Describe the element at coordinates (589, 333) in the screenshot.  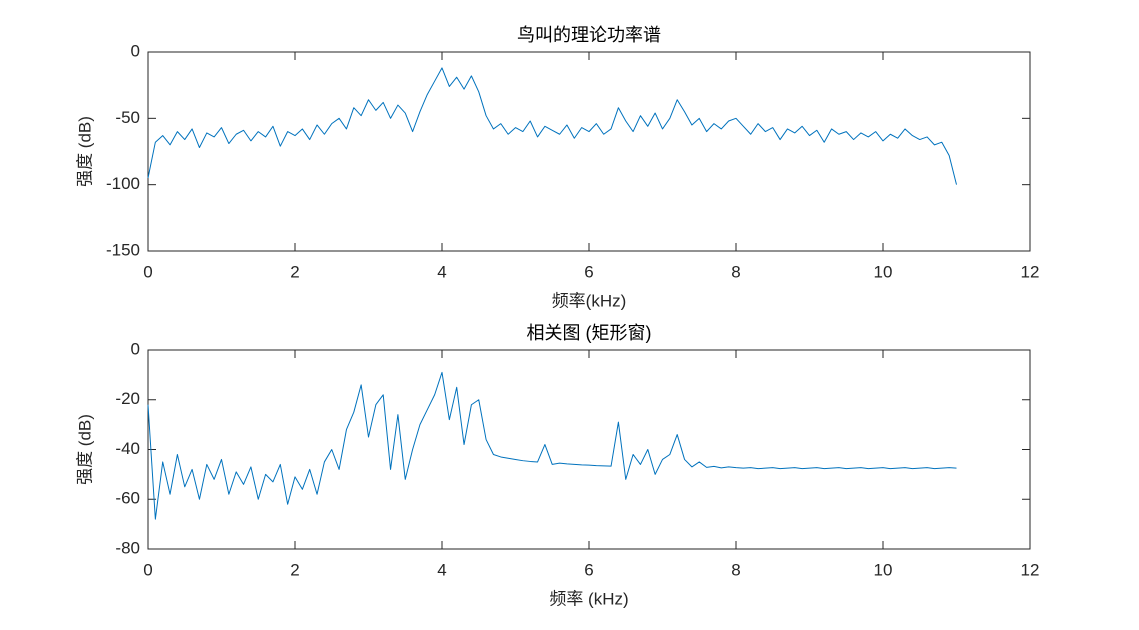
I see `chart-title: 相关图 (矩形窗)` at that location.